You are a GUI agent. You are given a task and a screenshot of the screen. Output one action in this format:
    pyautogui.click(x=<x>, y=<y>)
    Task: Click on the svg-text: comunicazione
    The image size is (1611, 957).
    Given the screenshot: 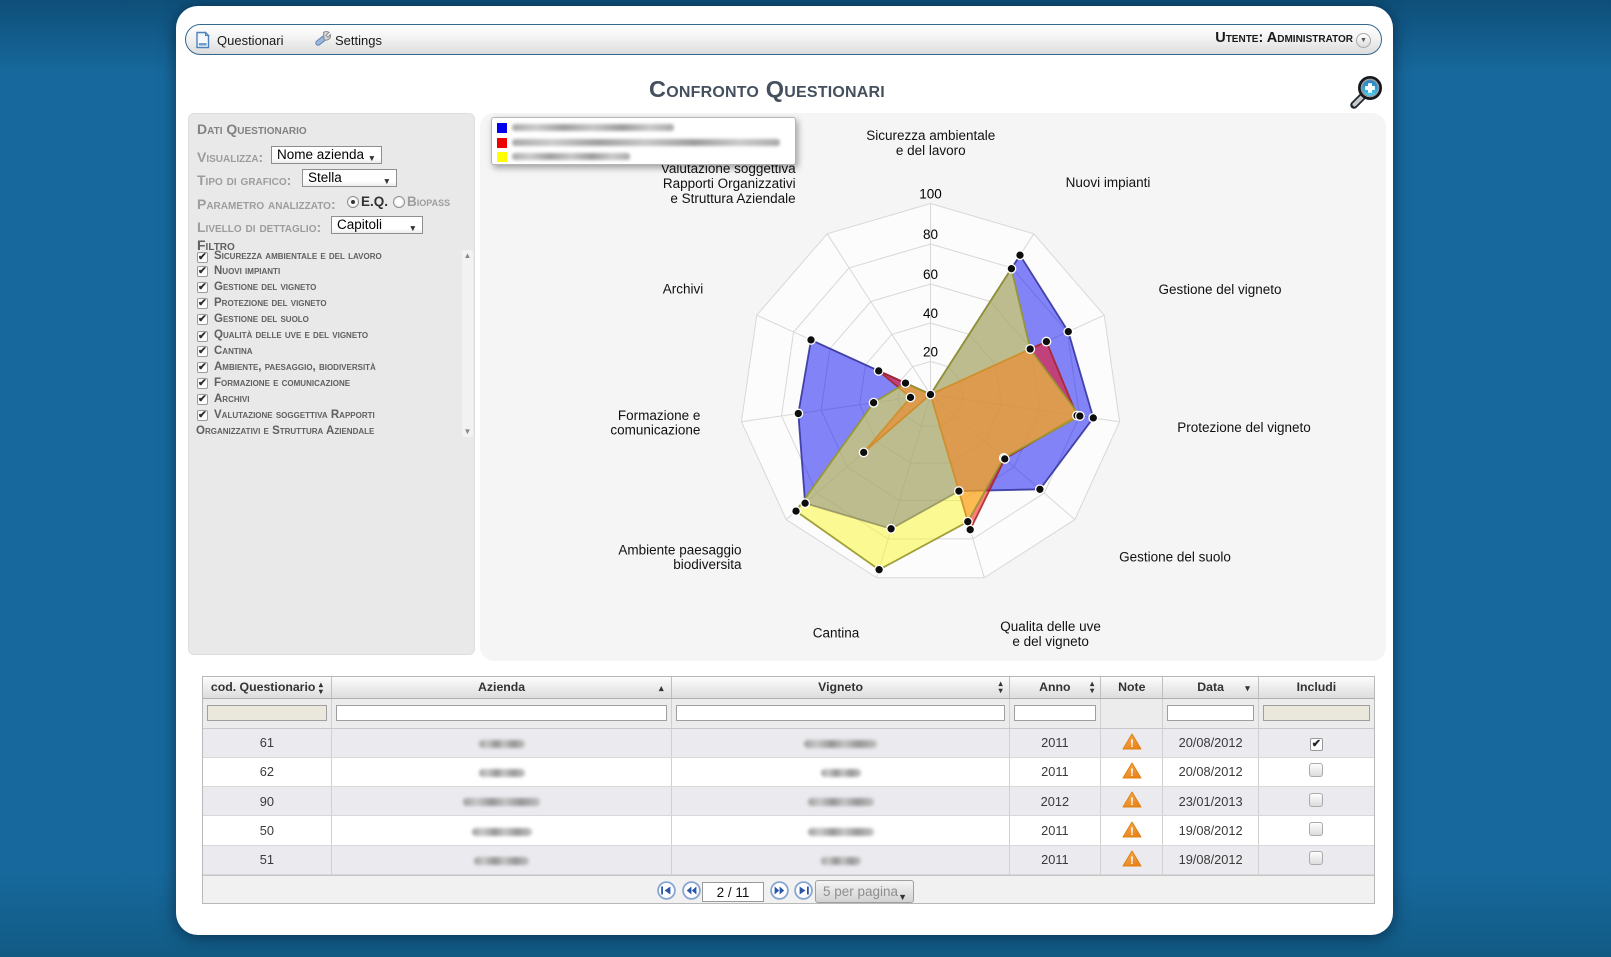 What is the action you would take?
    pyautogui.click(x=655, y=430)
    